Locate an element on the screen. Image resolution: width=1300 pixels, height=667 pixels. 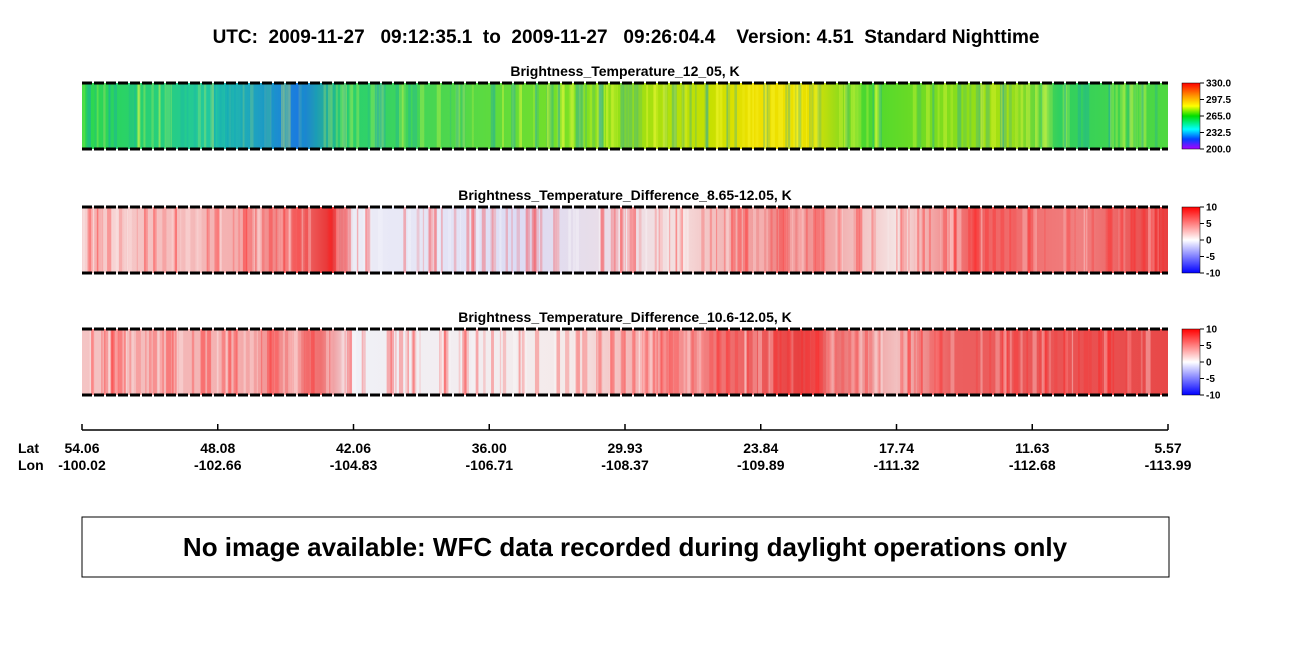
colorbar-tick-label: 297.5 is located at coordinates (1218, 100).